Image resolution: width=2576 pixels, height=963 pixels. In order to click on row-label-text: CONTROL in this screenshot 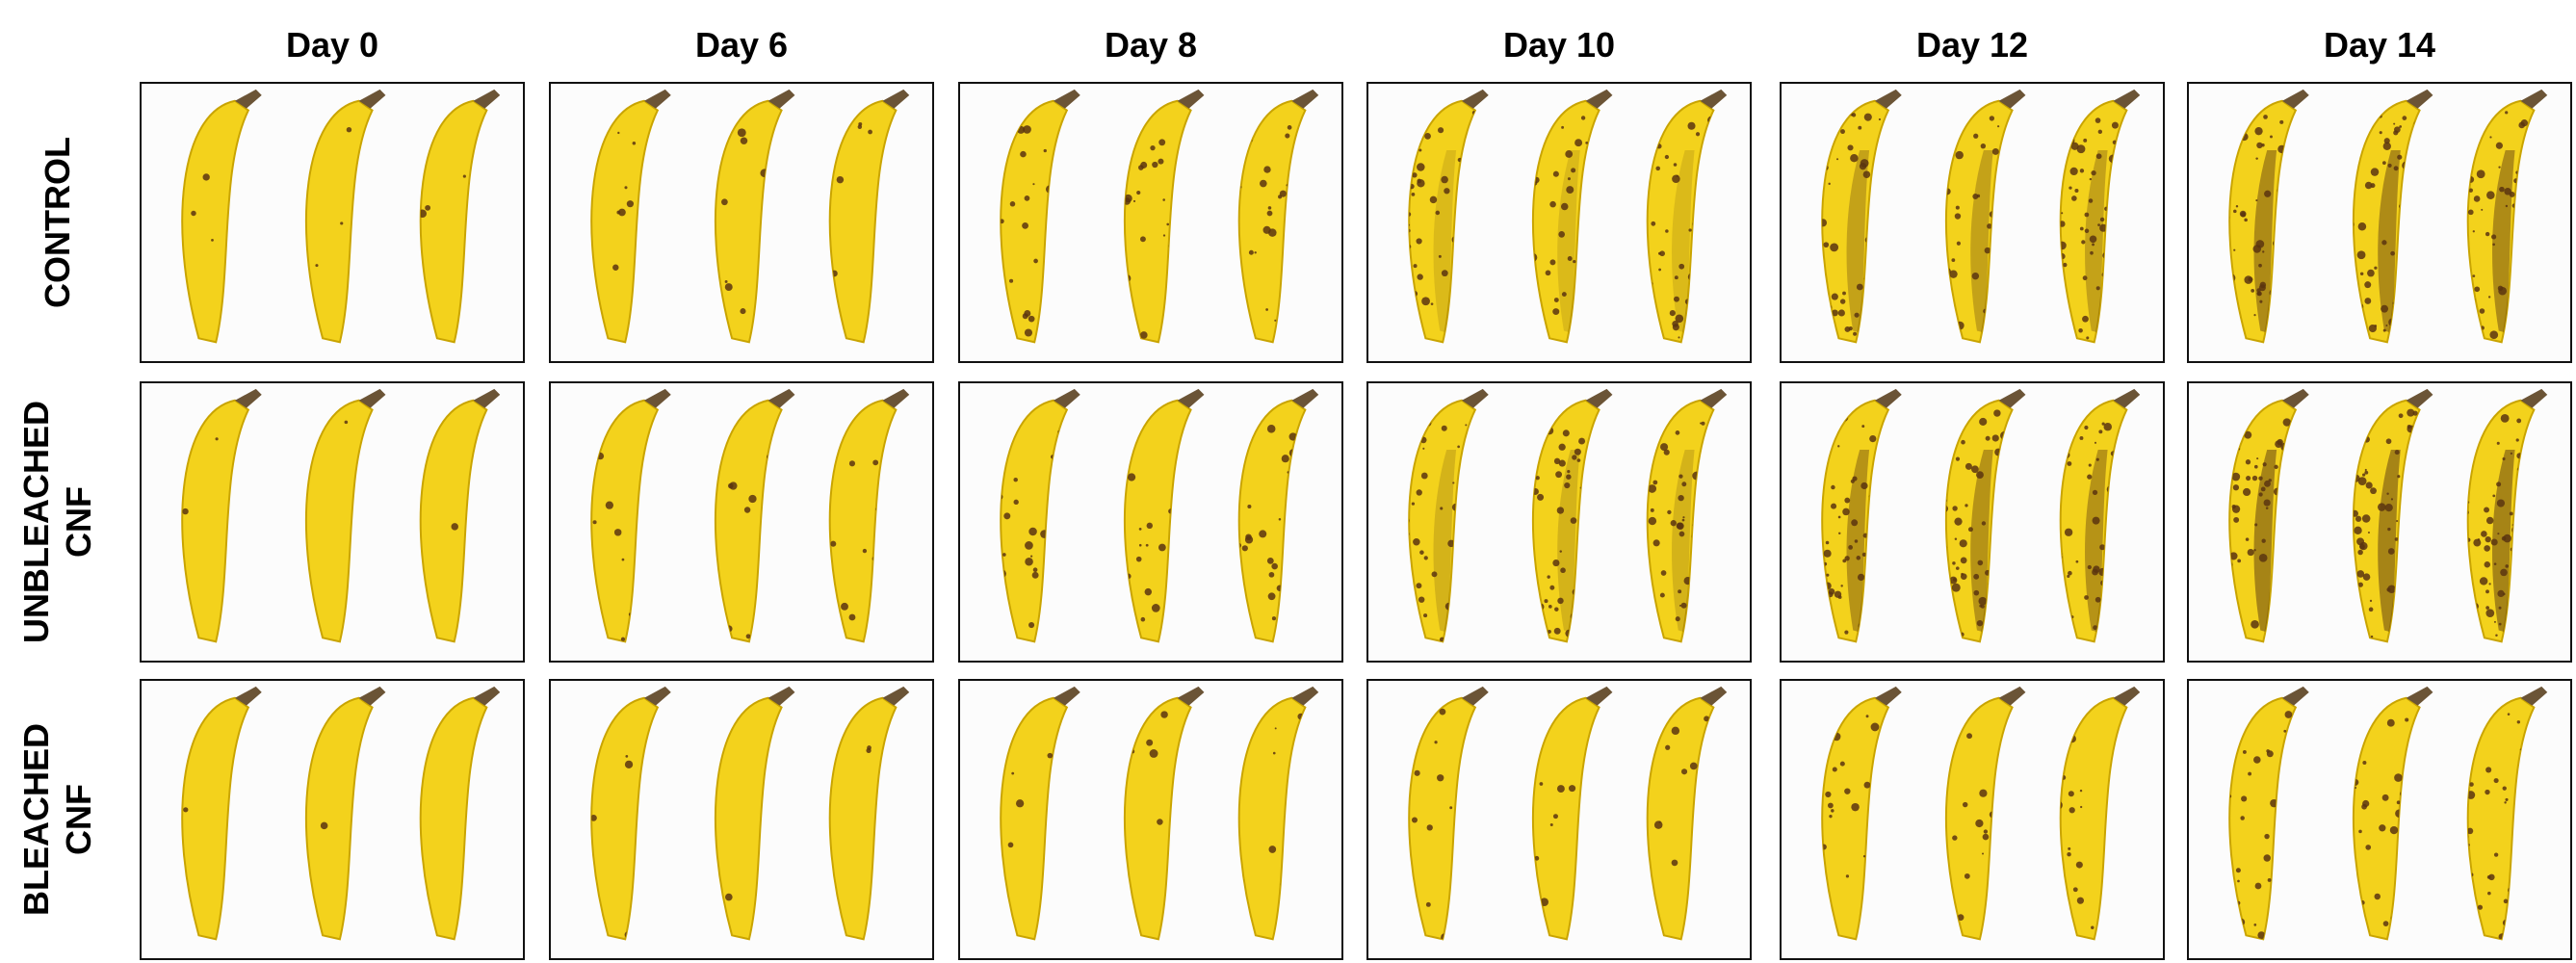, I will do `click(58, 222)`.